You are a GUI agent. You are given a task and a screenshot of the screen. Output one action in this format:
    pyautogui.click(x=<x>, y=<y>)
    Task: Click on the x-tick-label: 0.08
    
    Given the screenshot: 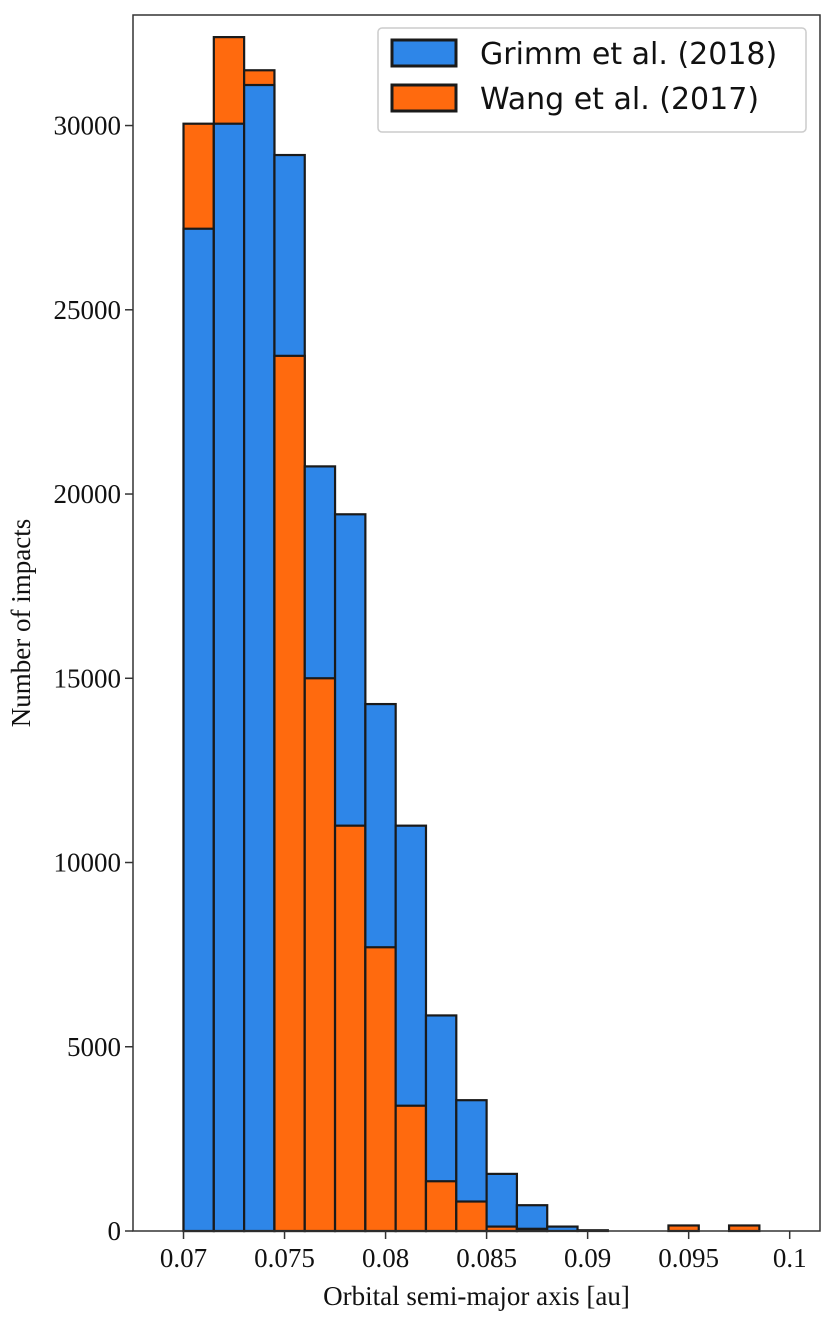 What is the action you would take?
    pyautogui.click(x=385, y=1258)
    